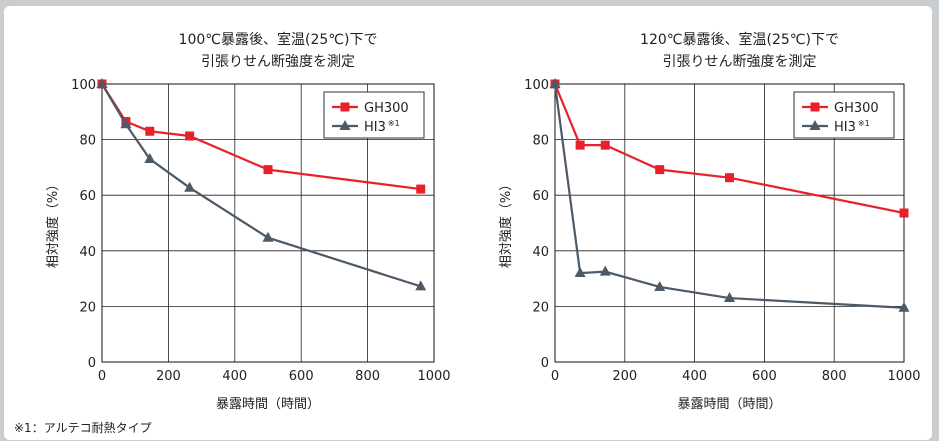  What do you see at coordinates (506, 223) in the screenshot?
I see `chart2-y-axis-label: 相対強度（%）` at bounding box center [506, 223].